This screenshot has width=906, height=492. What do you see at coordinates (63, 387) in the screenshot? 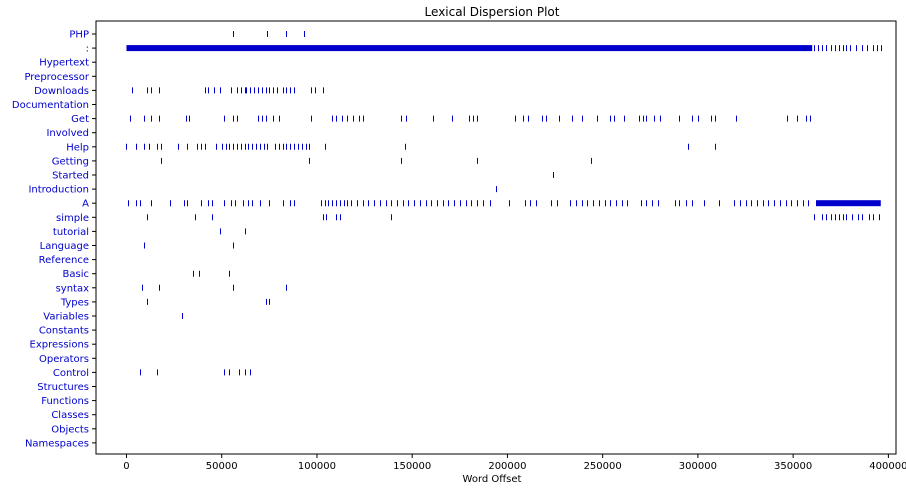
I see `y-label-word: Structures` at bounding box center [63, 387].